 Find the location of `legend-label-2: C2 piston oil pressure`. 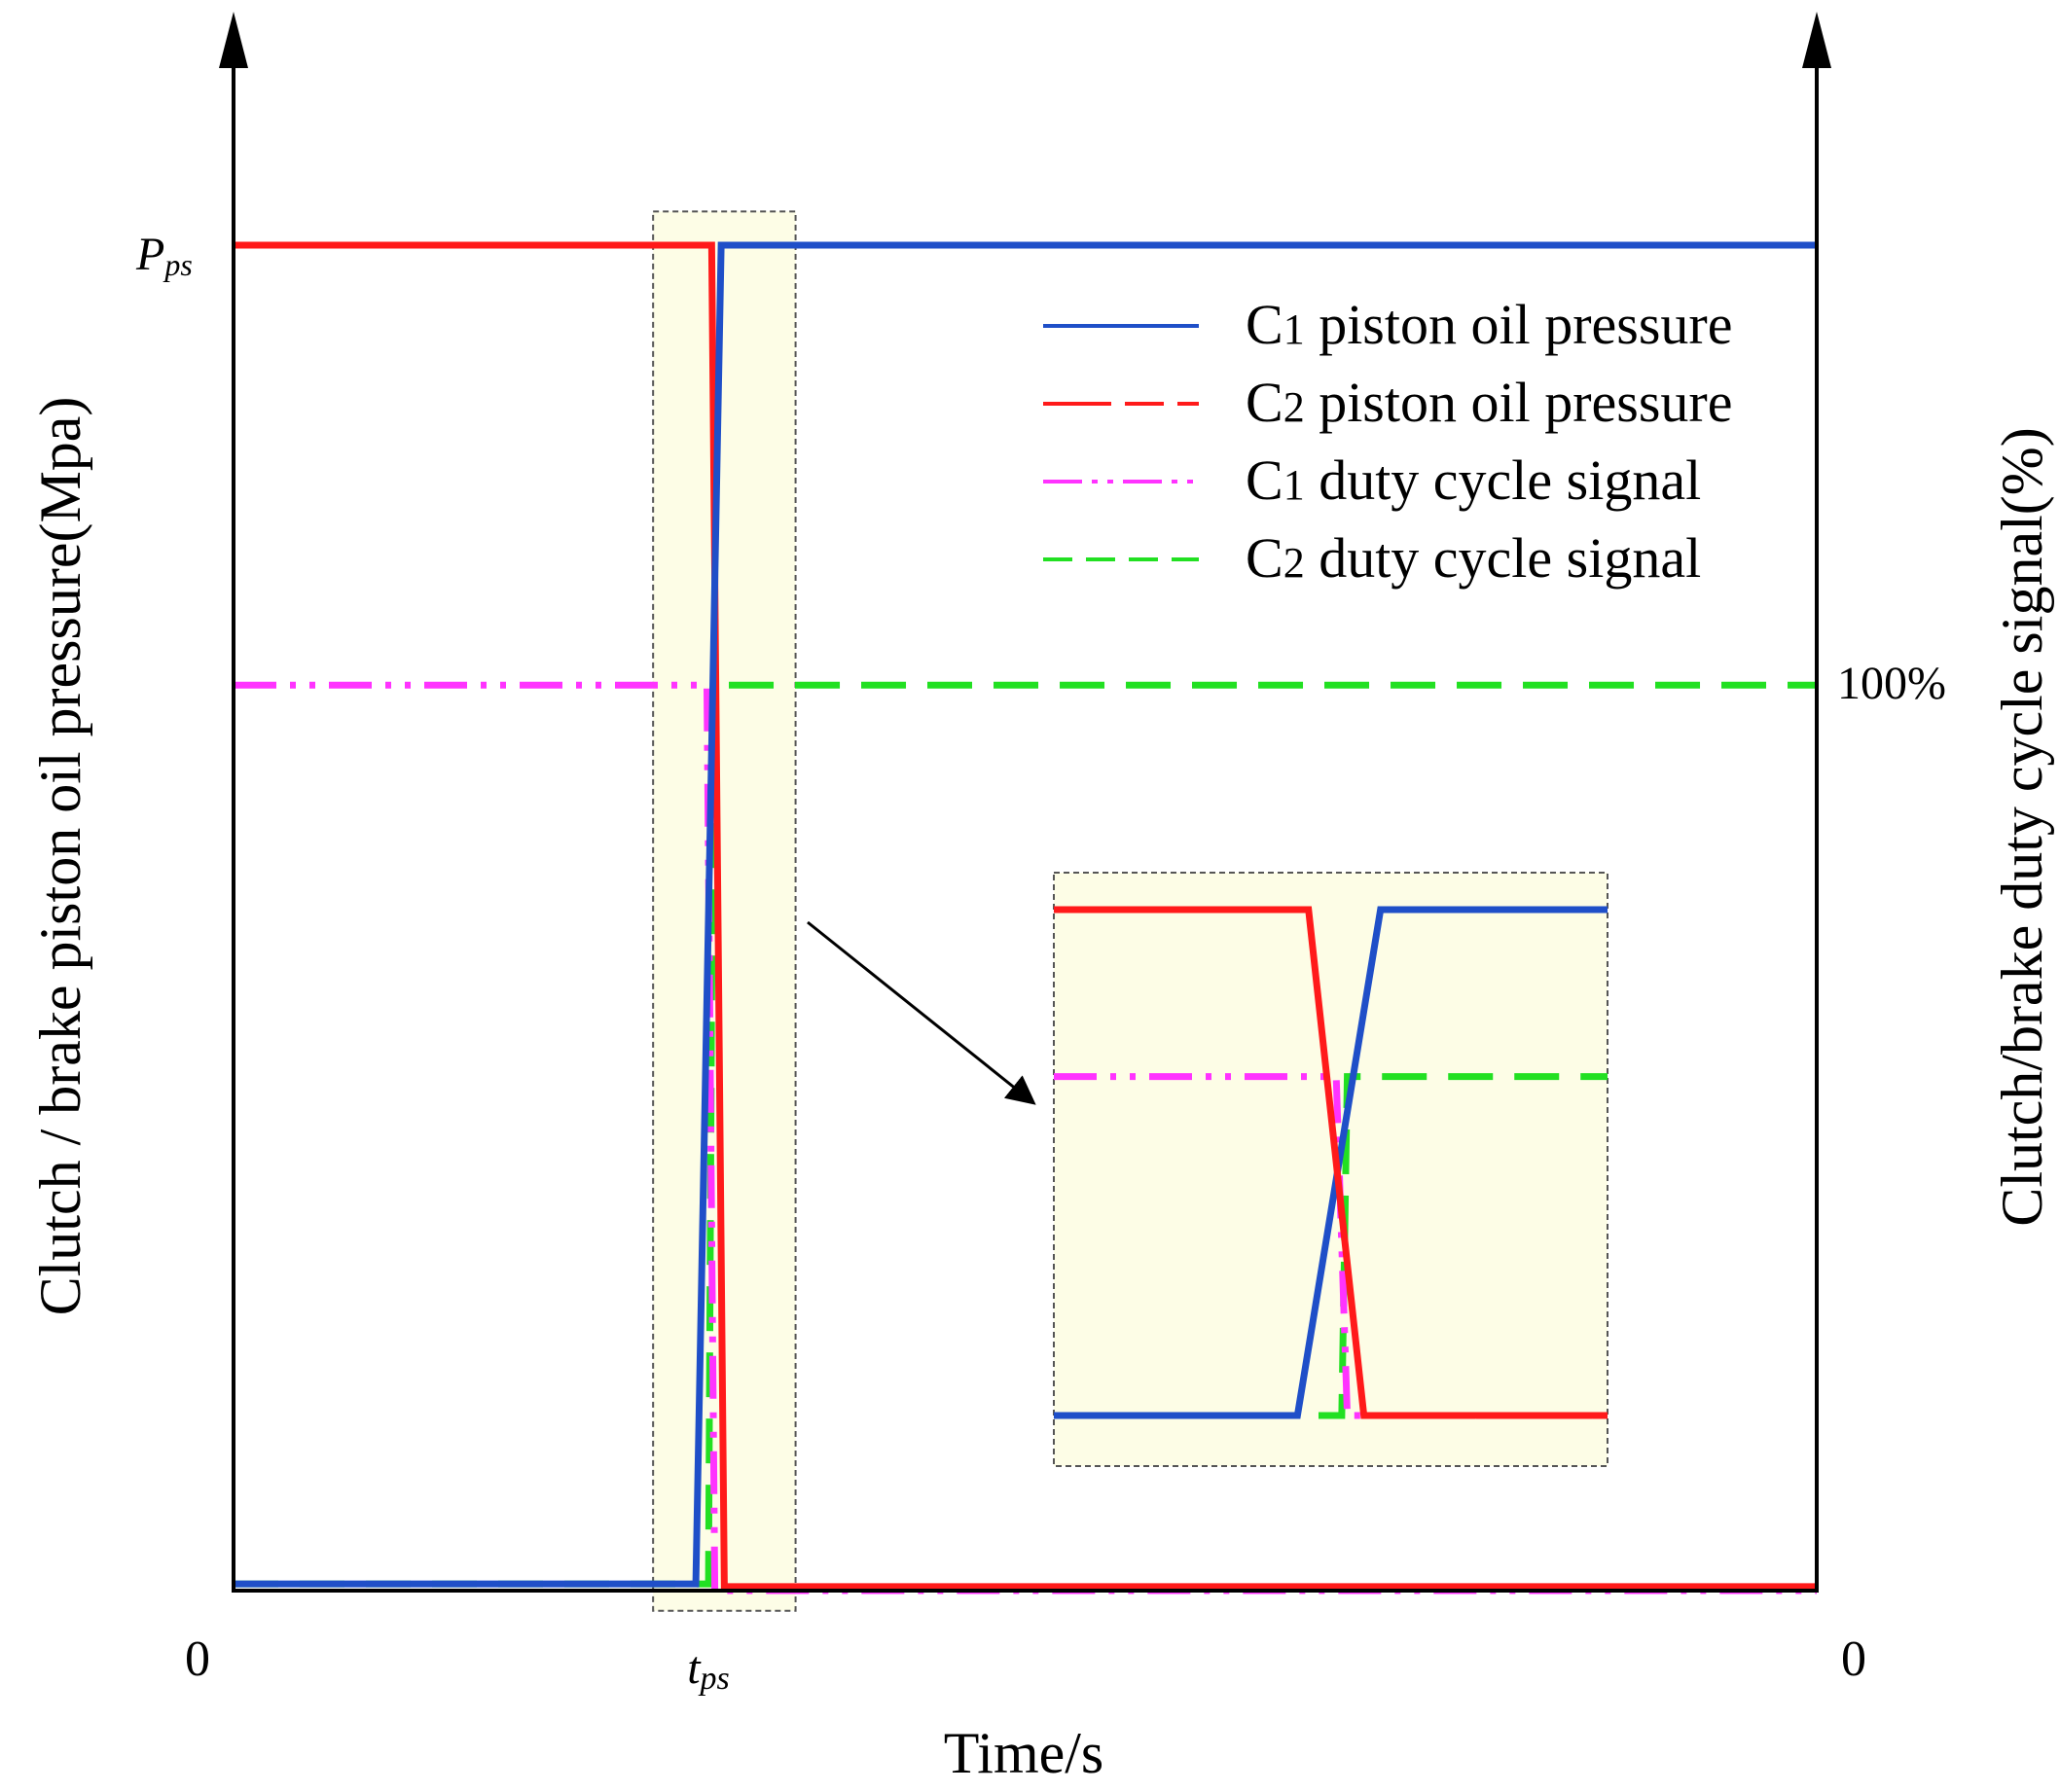

legend-label-2: C2 piston oil pressure is located at coordinates (1489, 403).